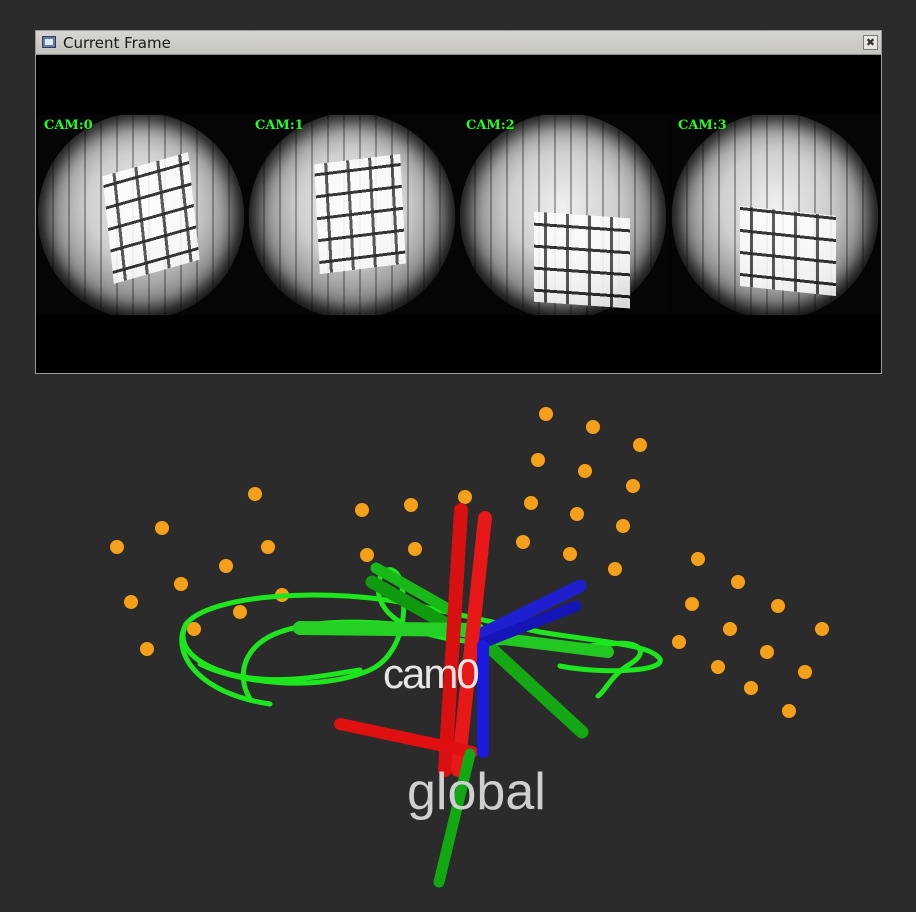 The image size is (916, 912). What do you see at coordinates (117, 43) in the screenshot?
I see `window-title: Current Frame` at bounding box center [117, 43].